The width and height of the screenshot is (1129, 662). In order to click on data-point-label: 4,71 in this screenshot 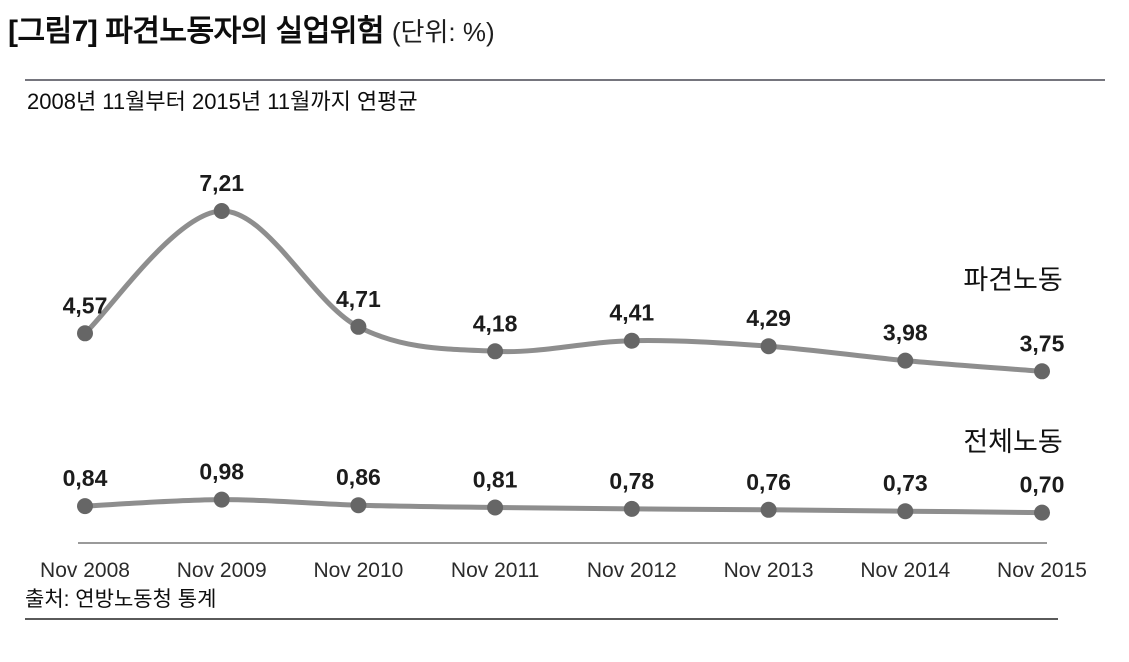, I will do `click(358, 299)`.